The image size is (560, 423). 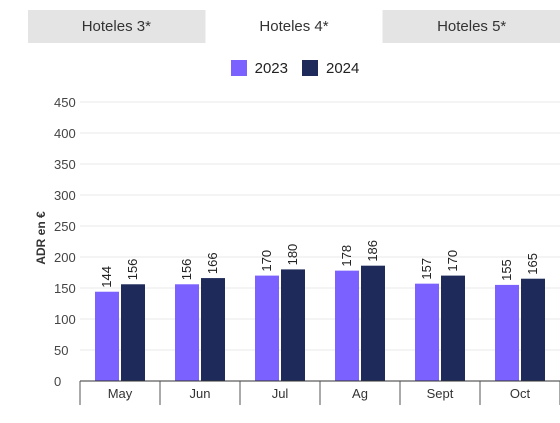 I want to click on y-tick-label: 350, so click(x=65, y=164).